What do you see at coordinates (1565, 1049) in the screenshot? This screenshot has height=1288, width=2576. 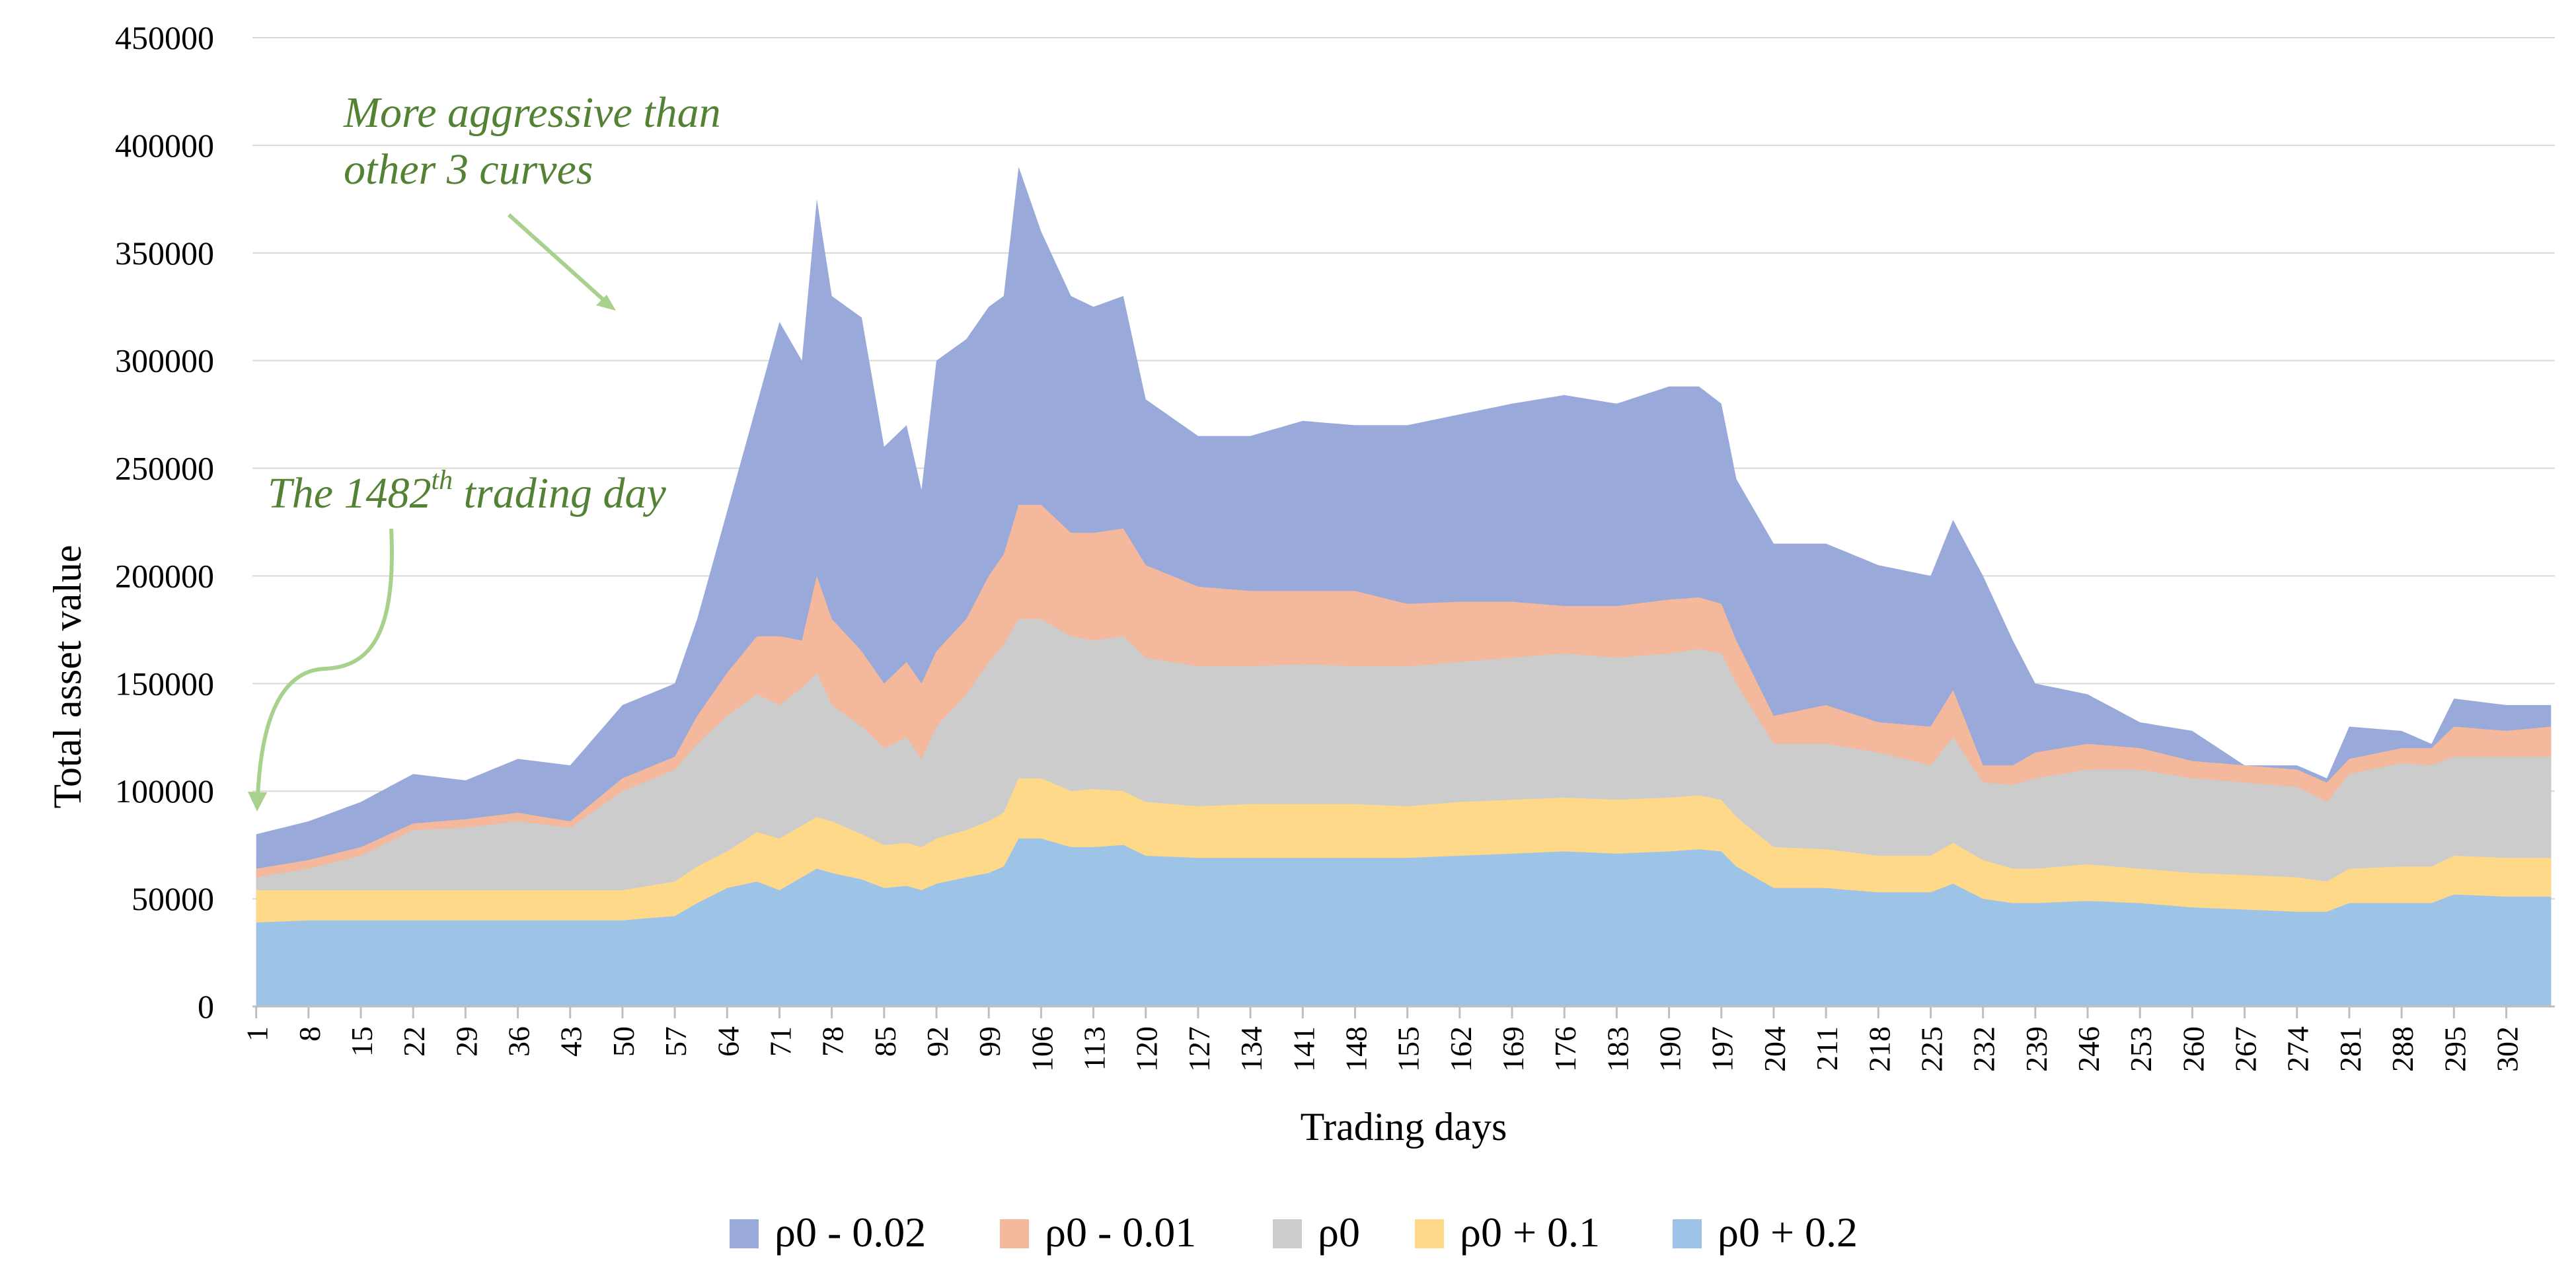 I see `x-tick-label: 176` at bounding box center [1565, 1049].